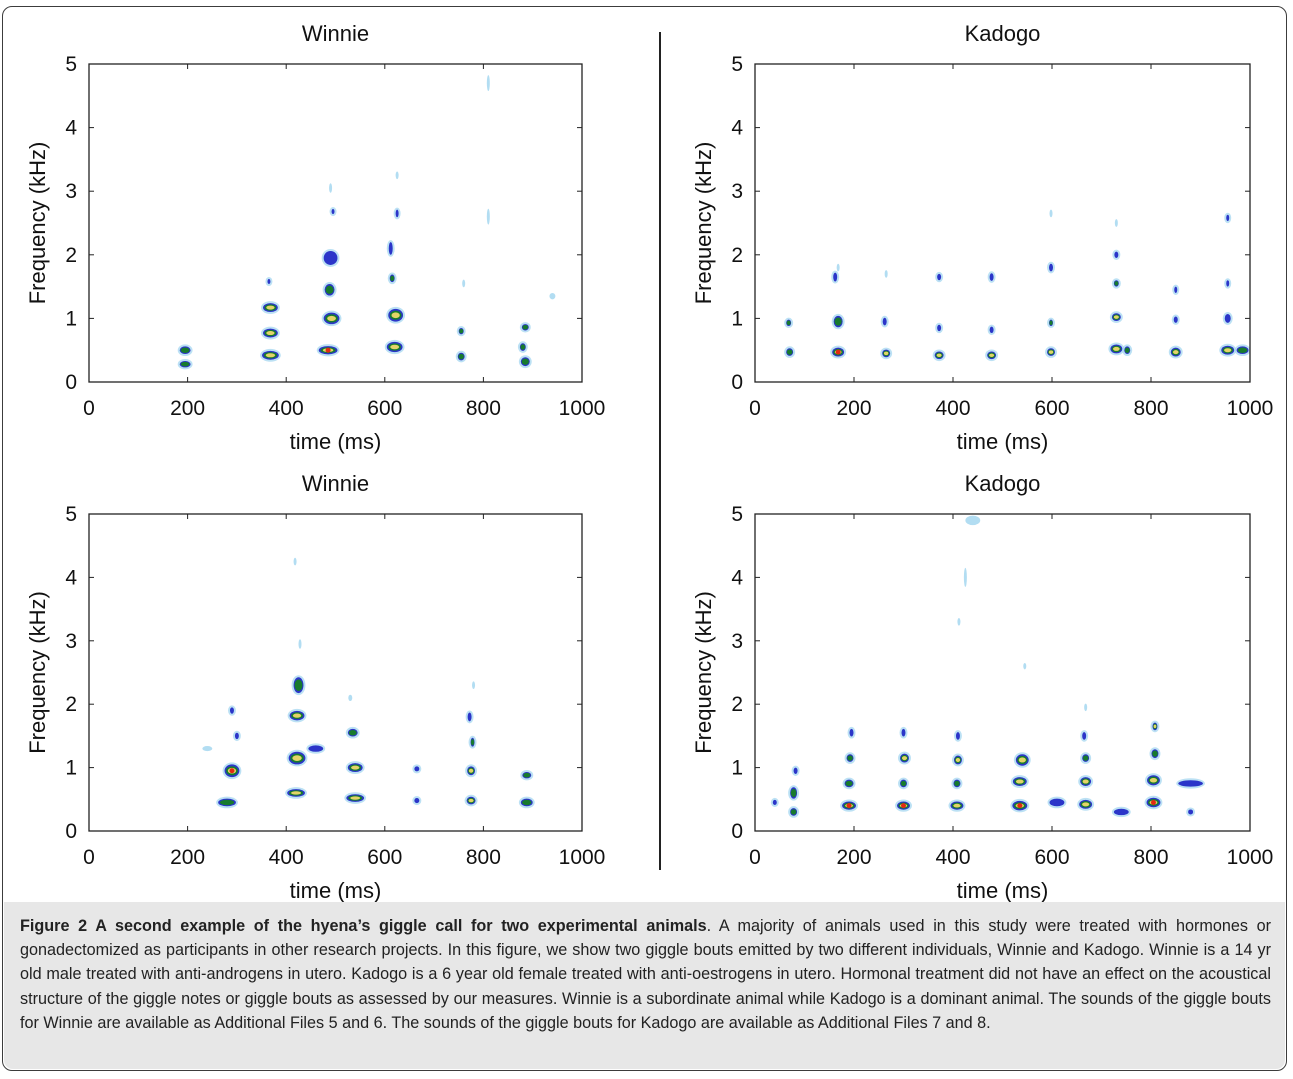  I want to click on panel-title: Winnie, so click(335, 483).